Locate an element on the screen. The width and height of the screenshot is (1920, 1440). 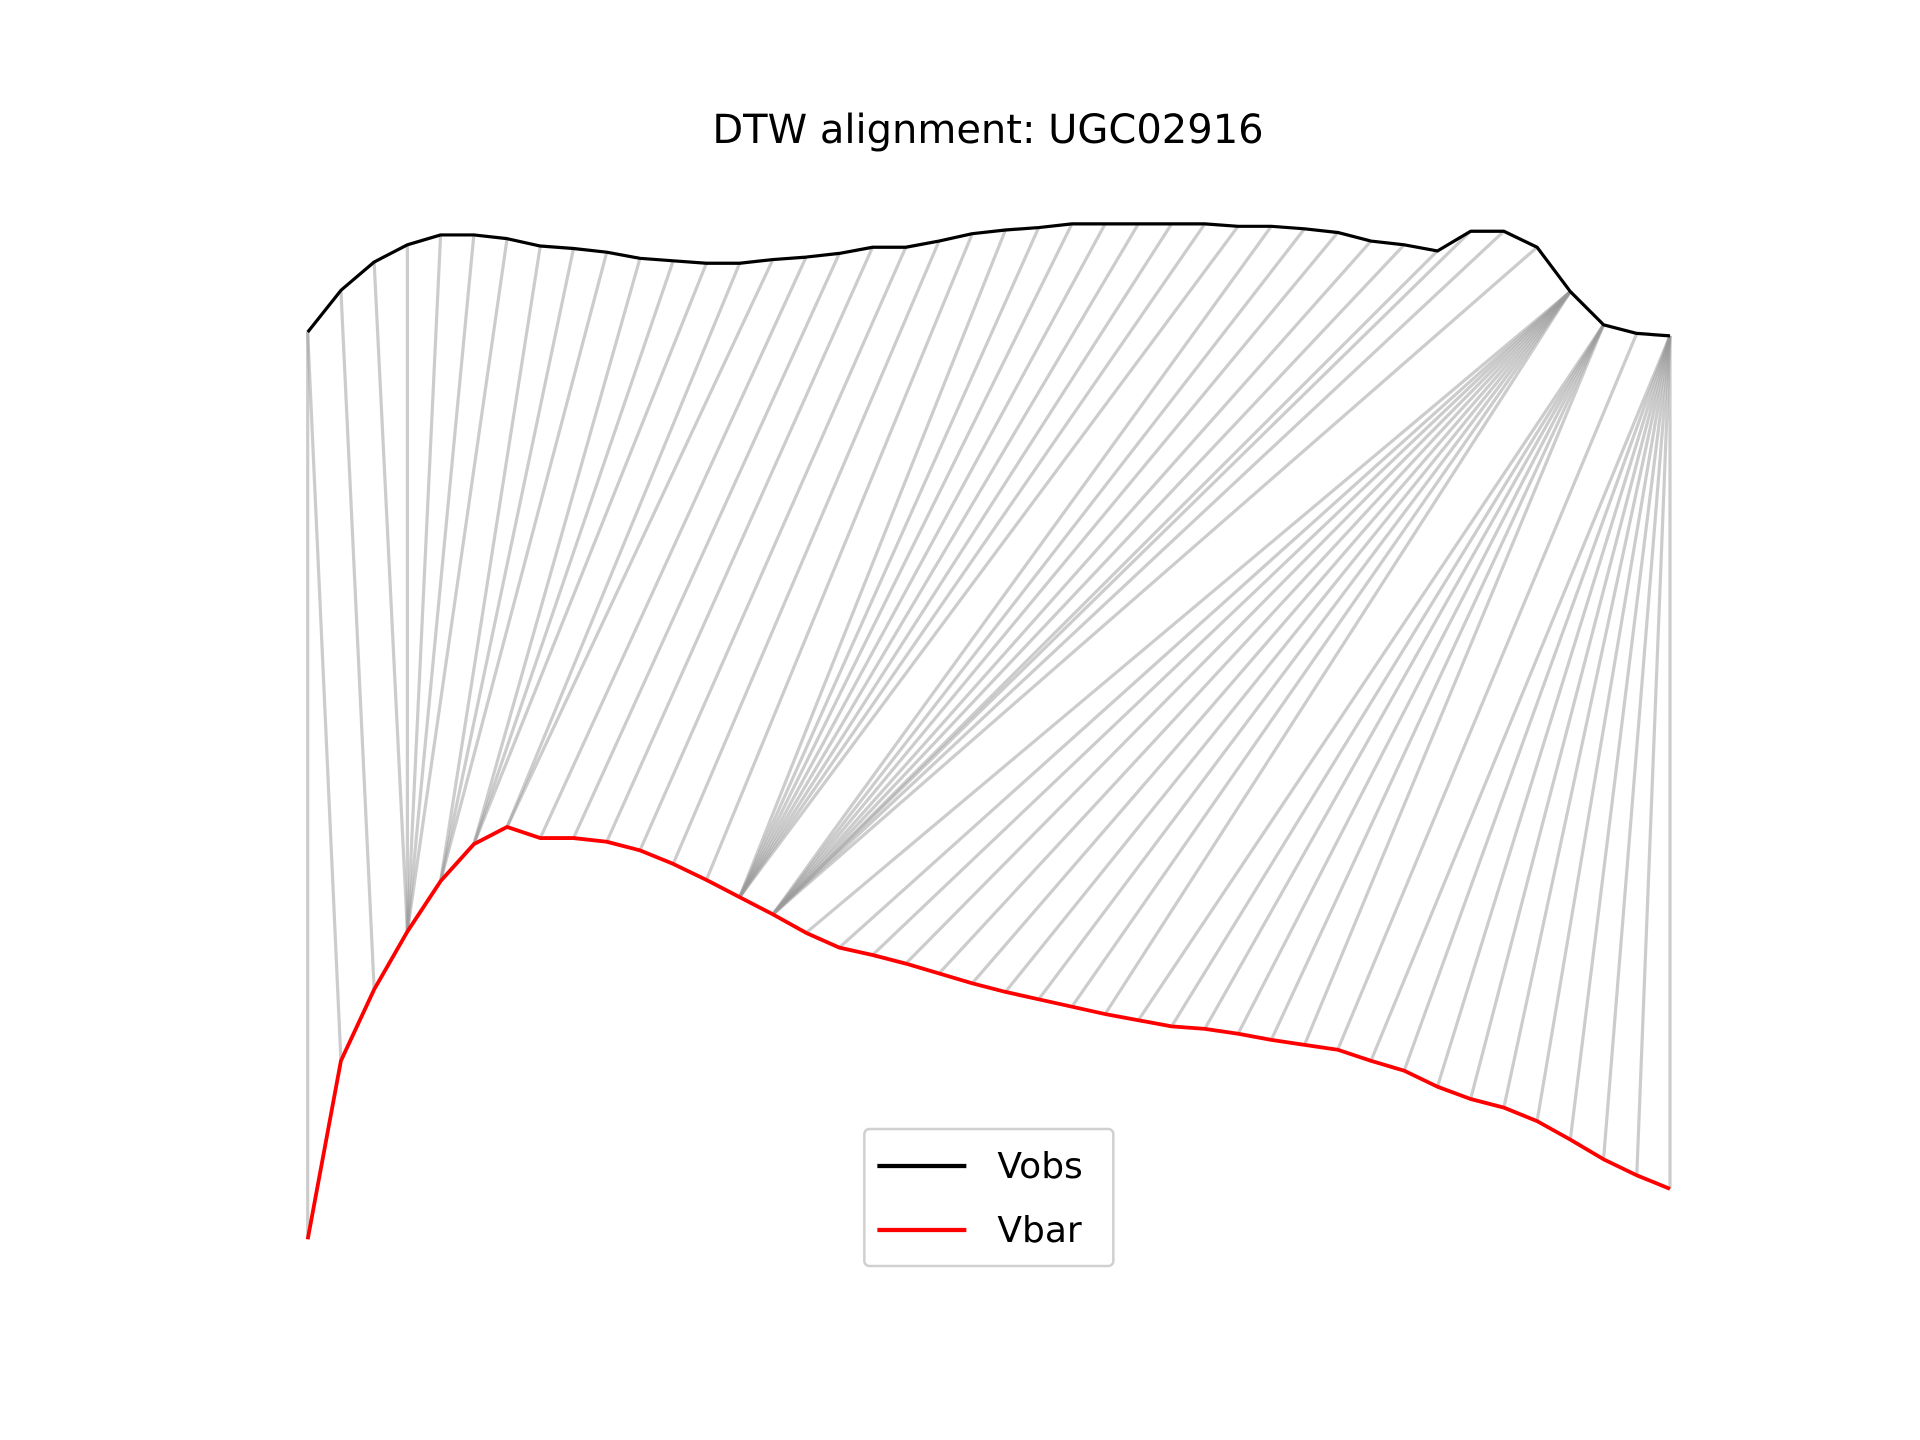
legend: Vobs Vbar is located at coordinates (989, 1197).